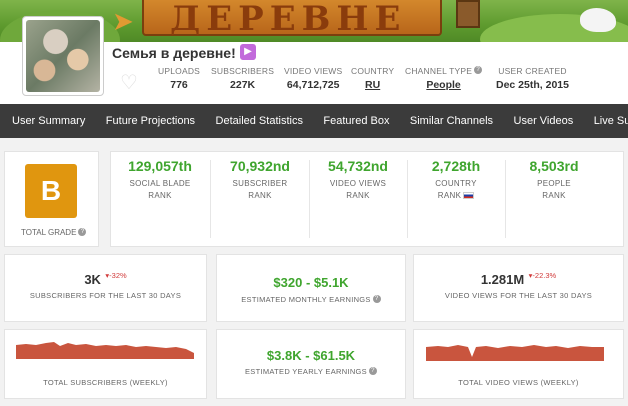  I want to click on channel-type-link: People, so click(443, 85).